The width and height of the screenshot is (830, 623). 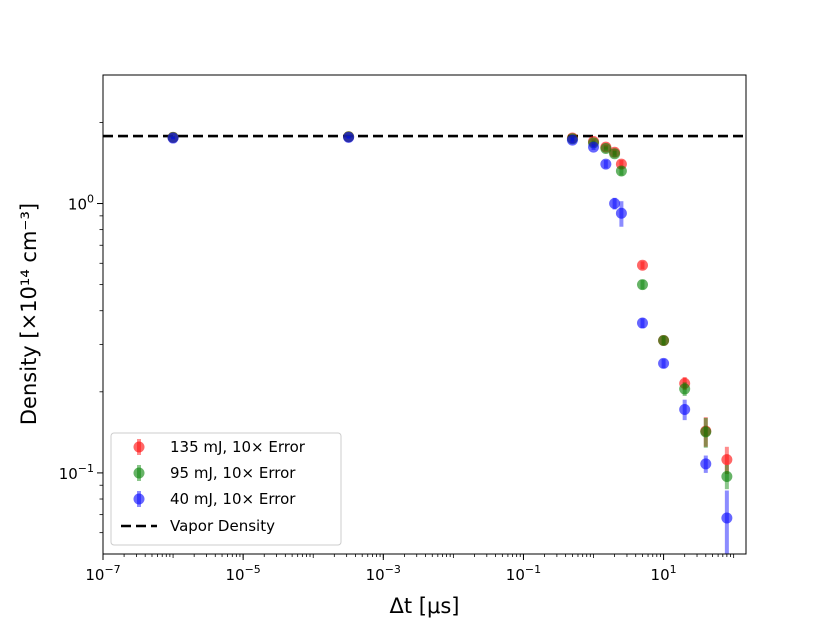 What do you see at coordinates (222, 526) in the screenshot?
I see `legend-label: Vapor Density` at bounding box center [222, 526].